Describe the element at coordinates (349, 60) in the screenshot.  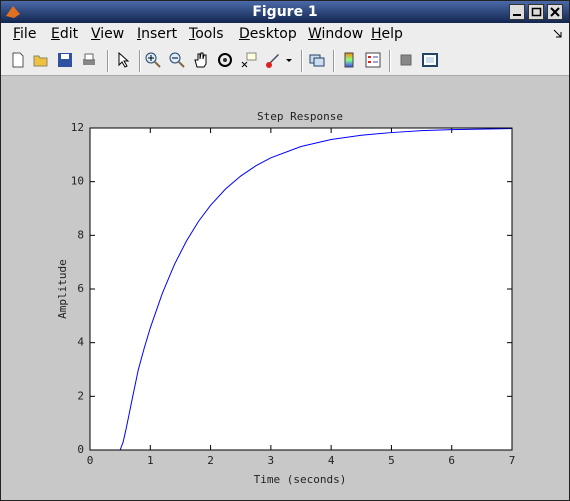
I see `colorbar-icon` at that location.